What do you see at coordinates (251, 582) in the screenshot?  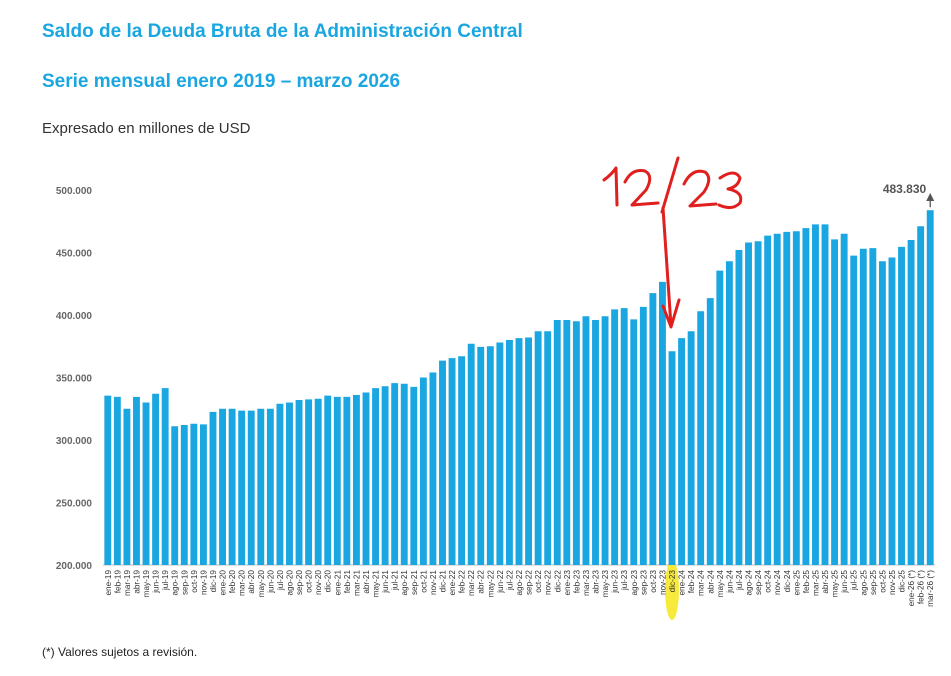 I see `x-tick-label: abr-20` at bounding box center [251, 582].